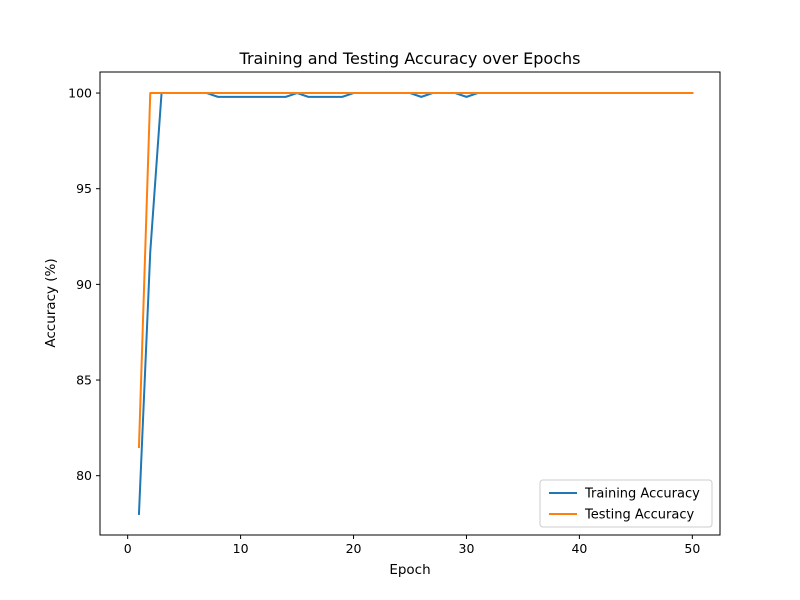 This screenshot has height=600, width=800. Describe the element at coordinates (354, 548) in the screenshot. I see `x-tick-label: 20` at that location.